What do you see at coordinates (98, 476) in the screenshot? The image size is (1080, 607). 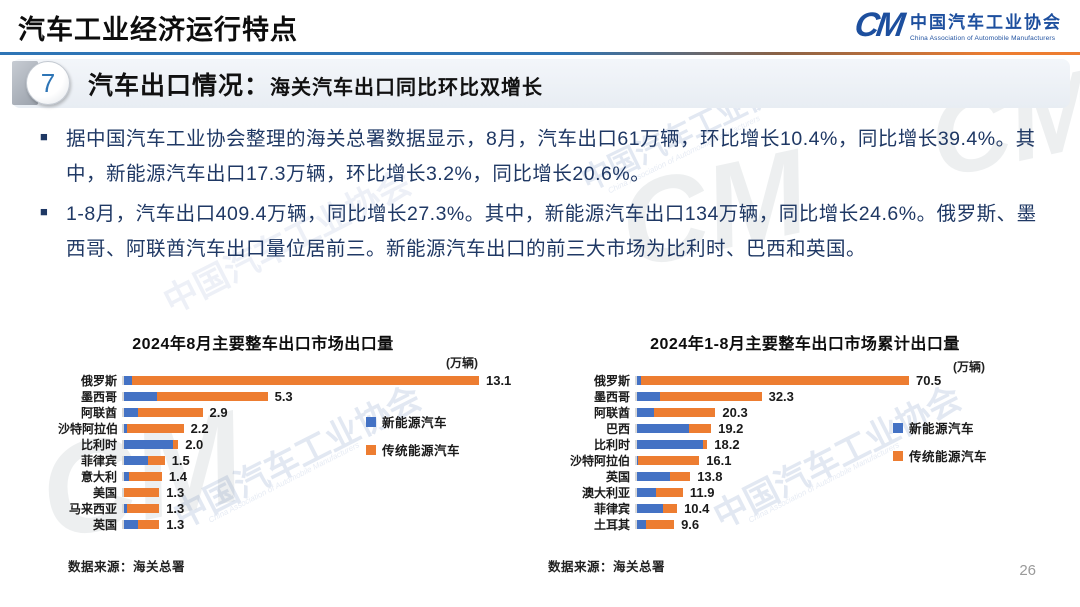 I see `category-label: 意大利` at bounding box center [98, 476].